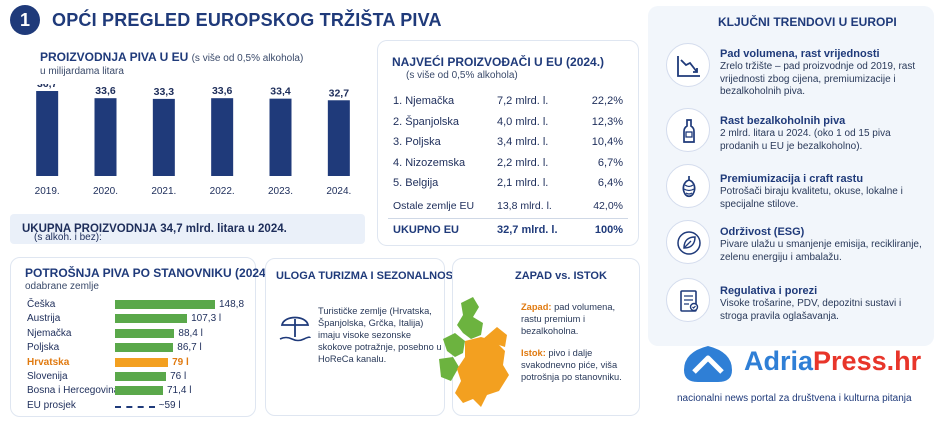  I want to click on beach-umbrella-icon, so click(295, 329).